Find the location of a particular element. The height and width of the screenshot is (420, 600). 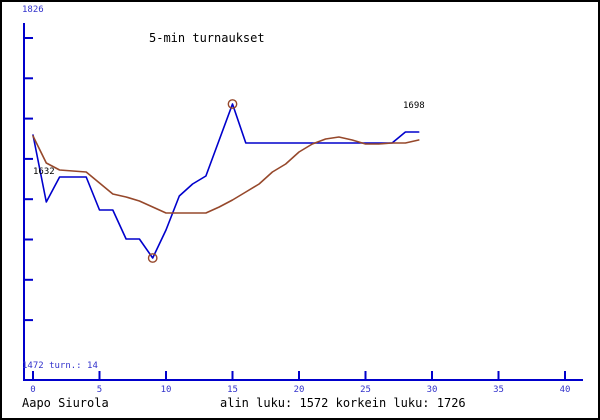

trend-brown-line is located at coordinates (226, 174).